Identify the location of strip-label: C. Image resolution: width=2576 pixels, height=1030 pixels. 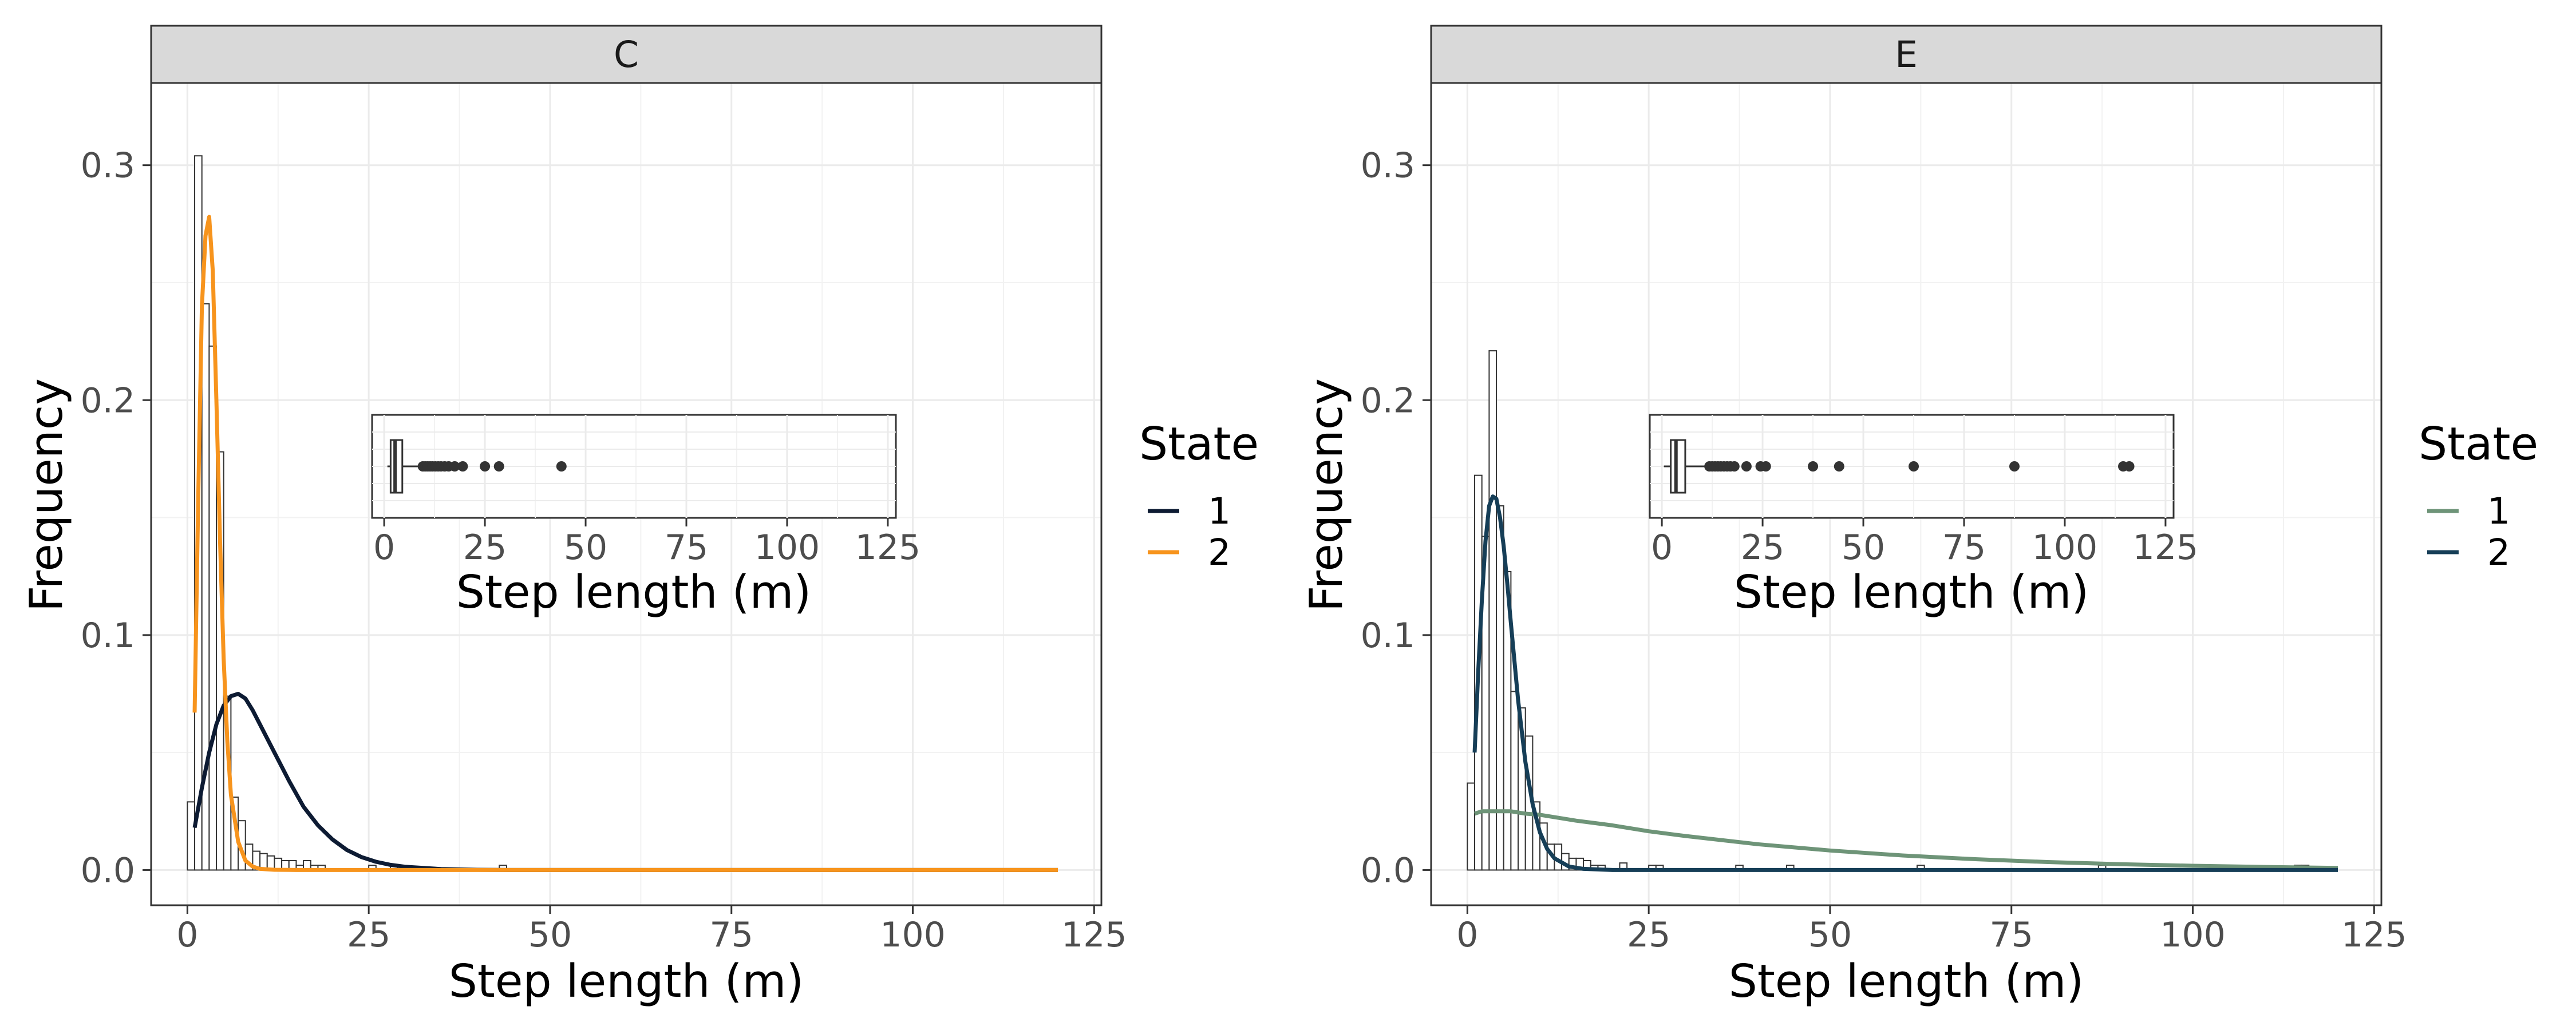
(626, 55).